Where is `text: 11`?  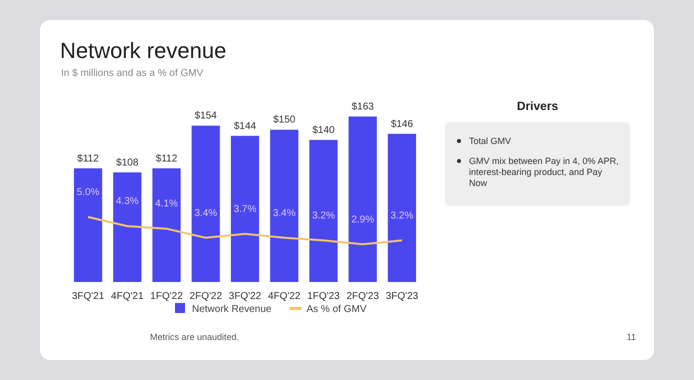
text: 11 is located at coordinates (631, 337).